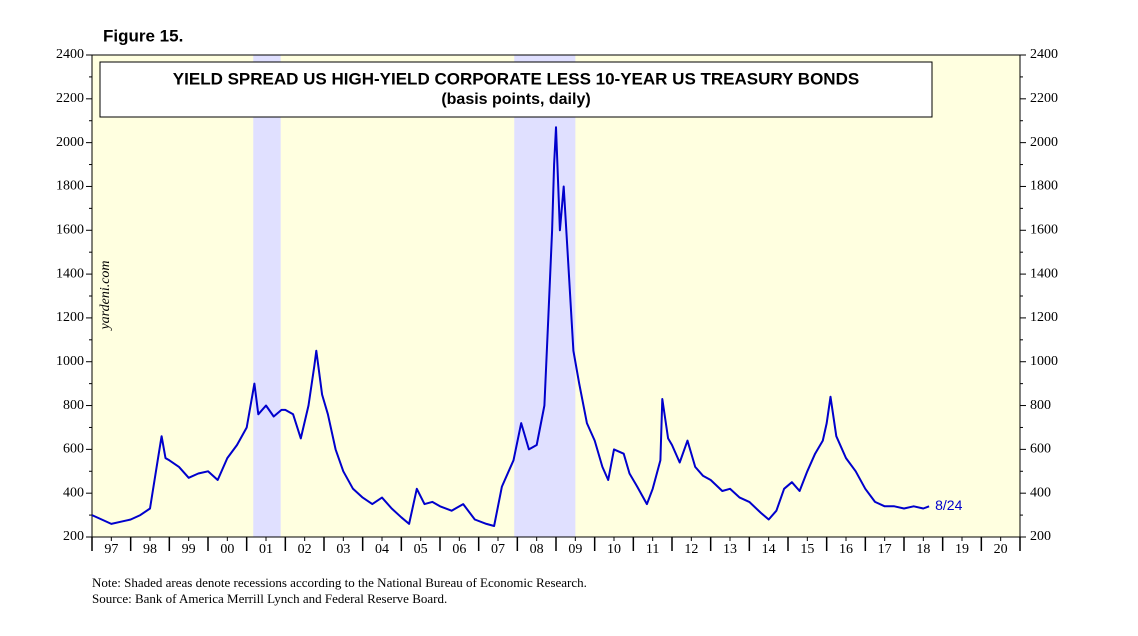 Image resolution: width=1138 pixels, height=636 pixels. What do you see at coordinates (421, 549) in the screenshot?
I see `x-tick-label: 05` at bounding box center [421, 549].